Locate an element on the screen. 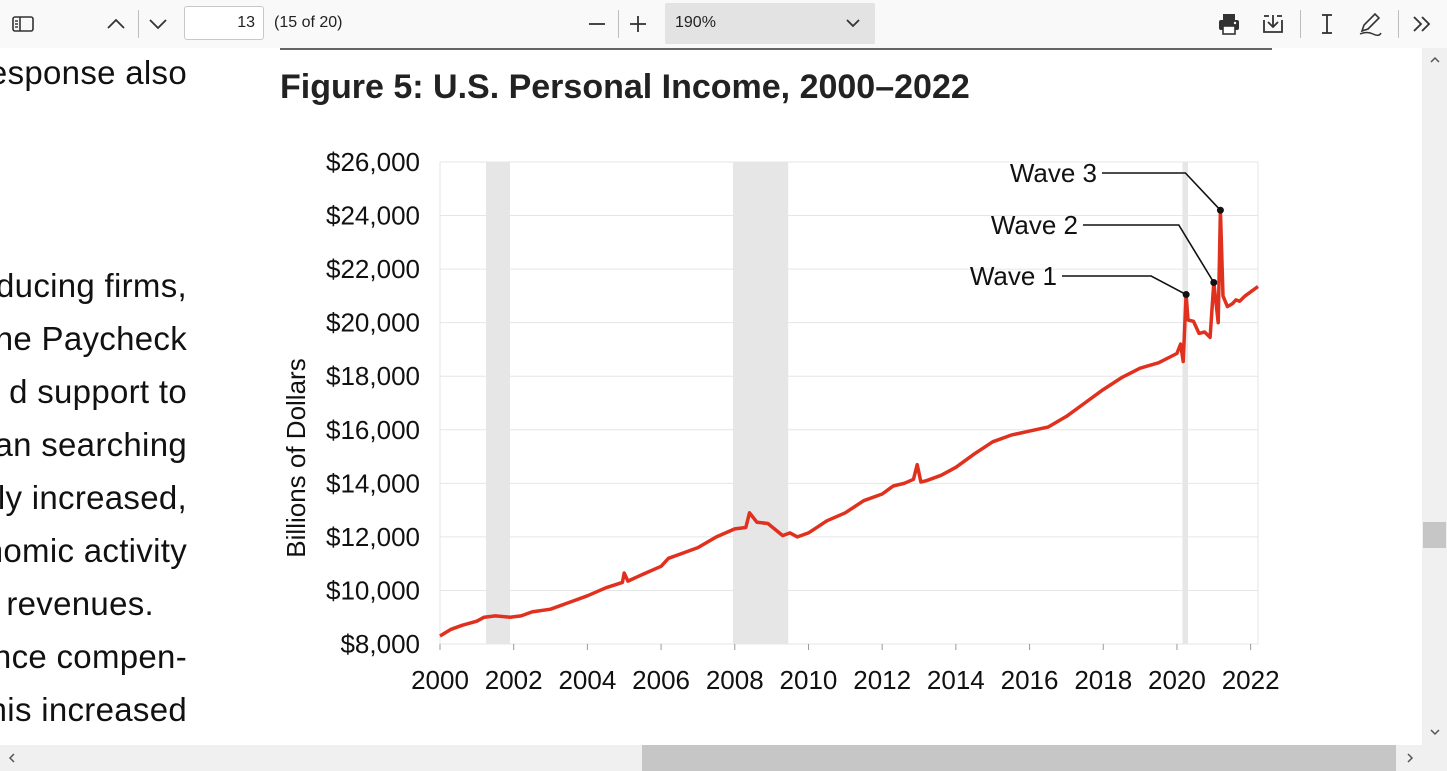 This screenshot has height=771, width=1447. scrollbar-corner is located at coordinates (1434, 758).